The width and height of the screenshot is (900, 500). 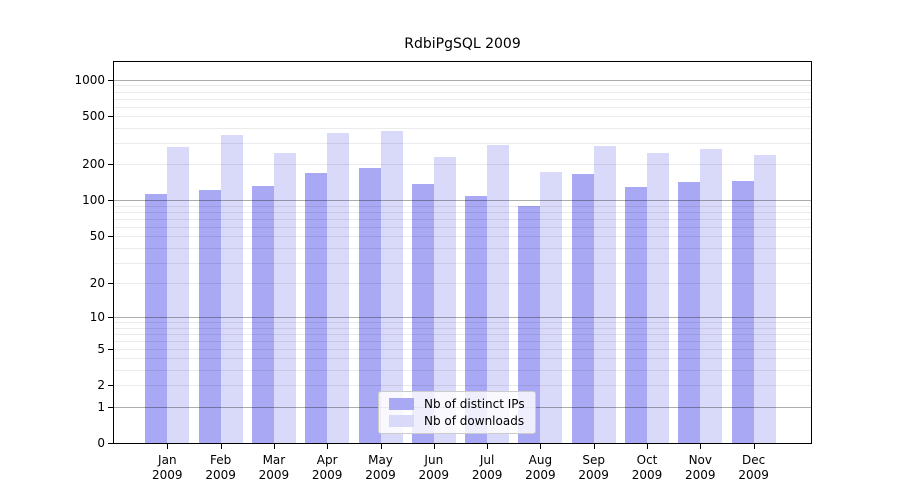 What do you see at coordinates (167, 467) in the screenshot?
I see `x-tick-label: Jan 2009` at bounding box center [167, 467].